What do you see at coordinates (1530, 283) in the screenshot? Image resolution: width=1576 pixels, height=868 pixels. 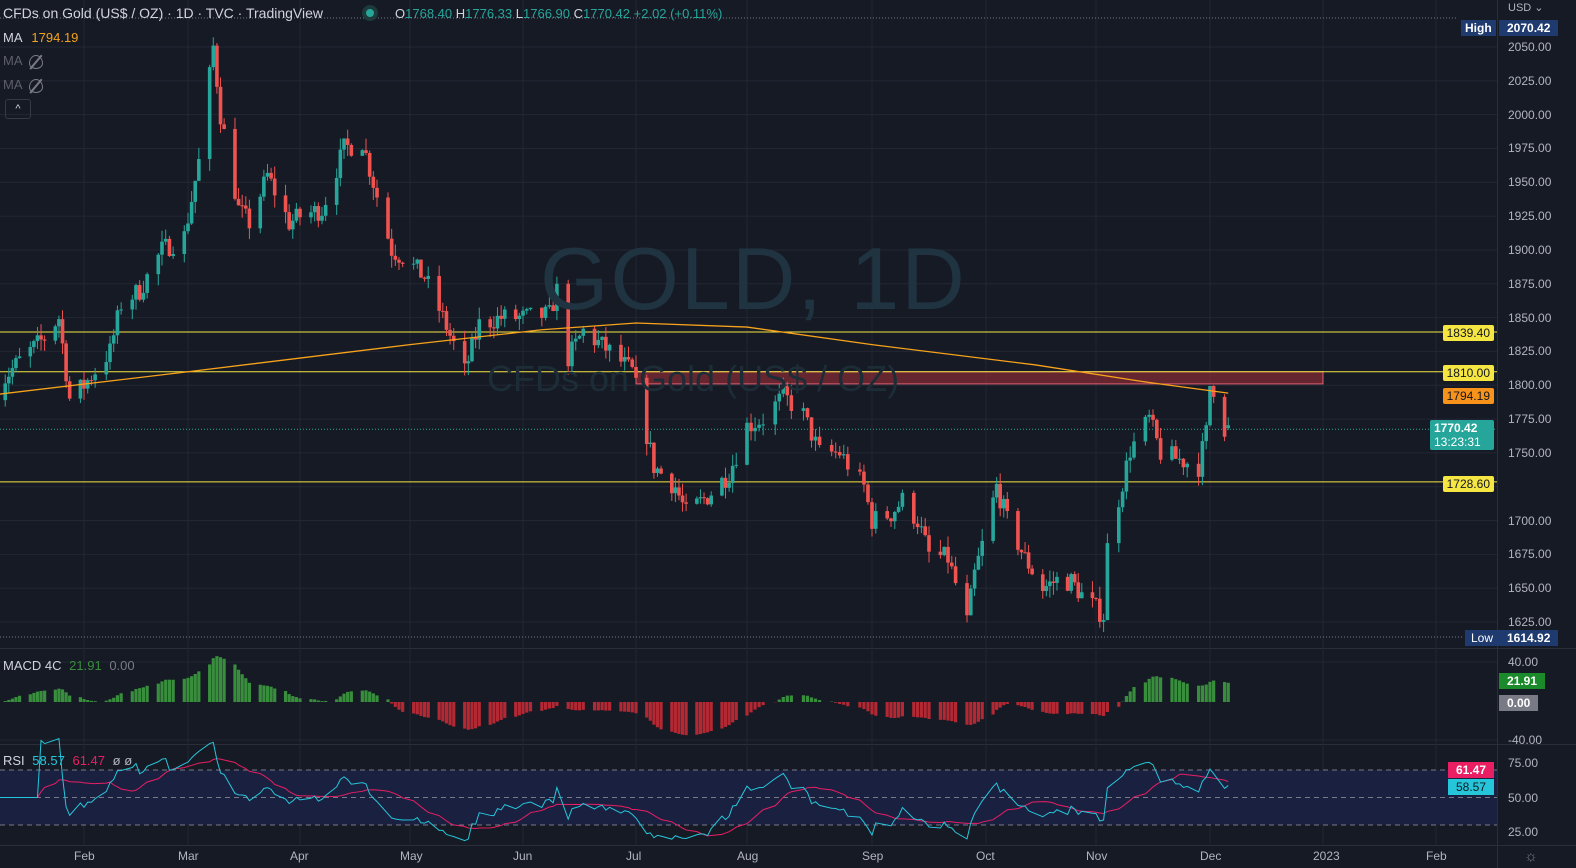 I see `price-tick: 1875.00` at bounding box center [1530, 283].